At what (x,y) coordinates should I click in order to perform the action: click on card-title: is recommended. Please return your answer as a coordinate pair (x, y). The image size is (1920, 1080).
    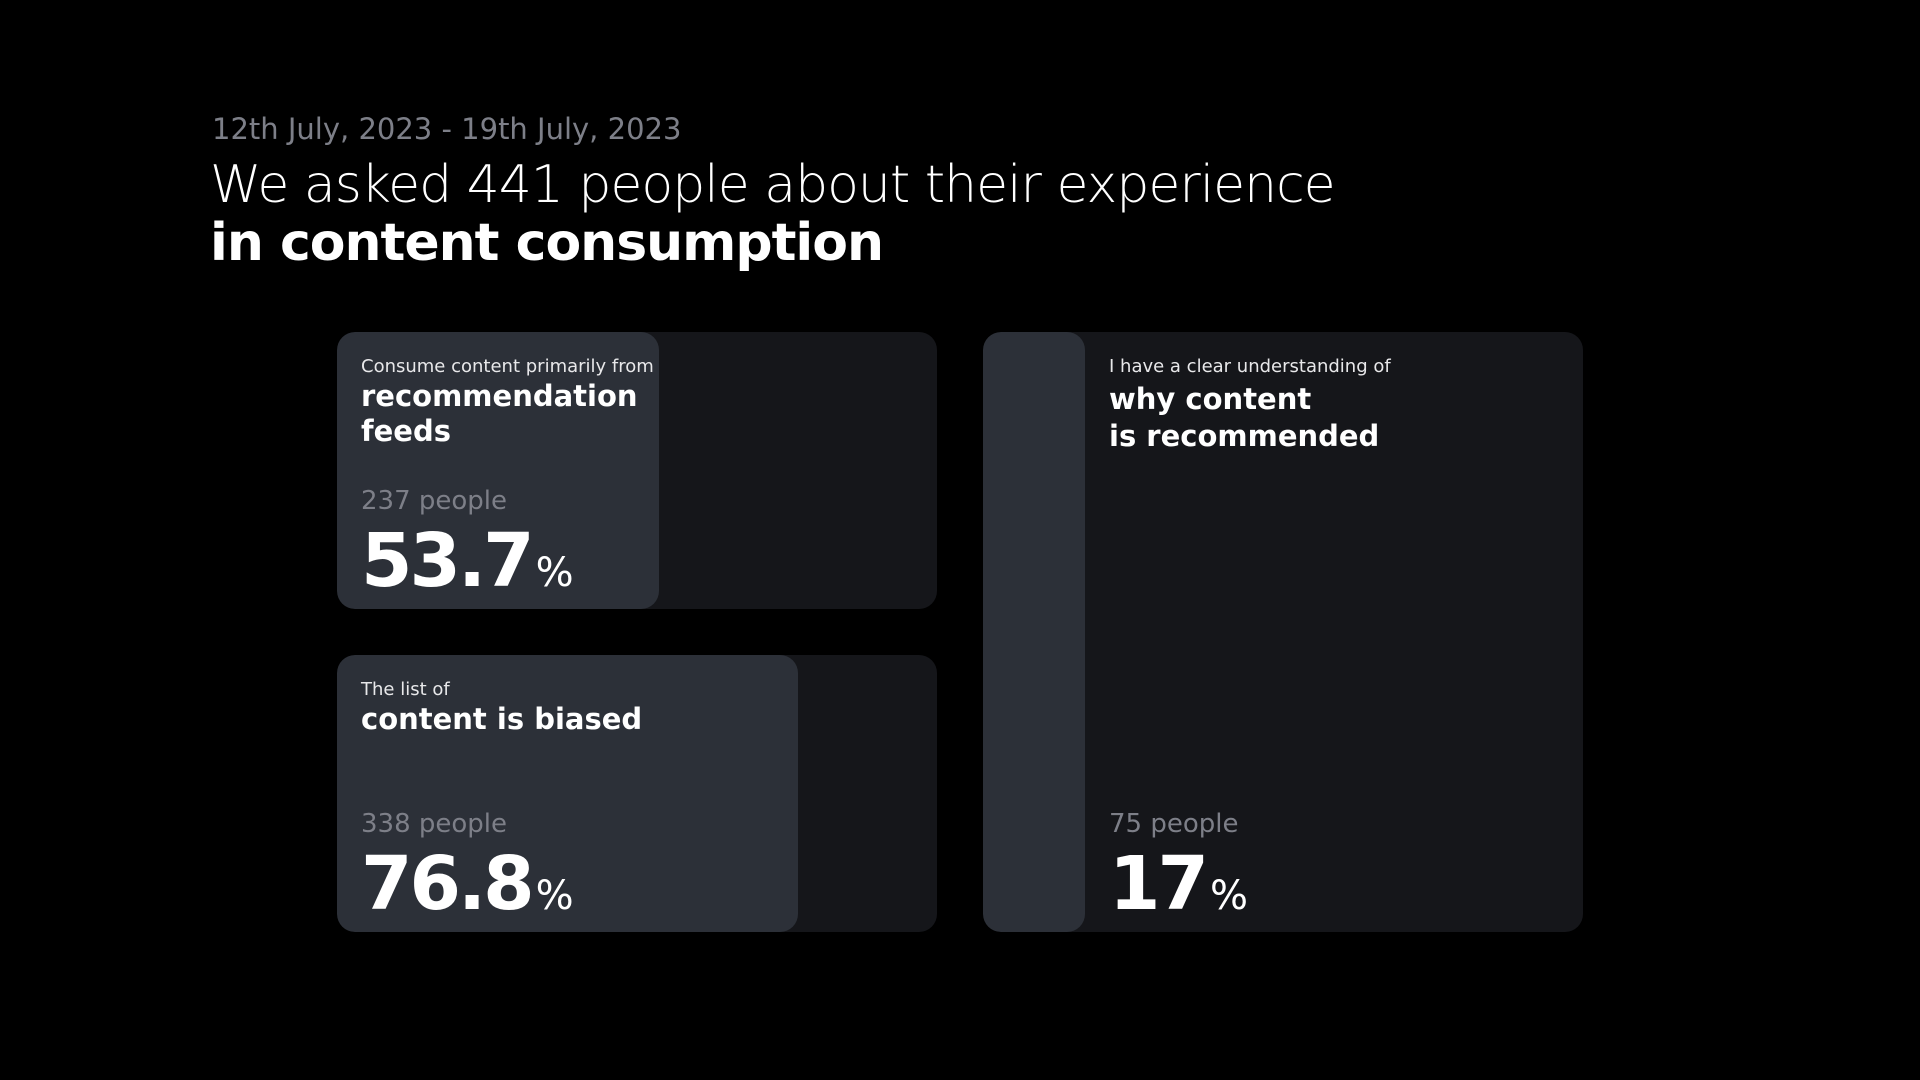
    Looking at the image, I should click on (1244, 436).